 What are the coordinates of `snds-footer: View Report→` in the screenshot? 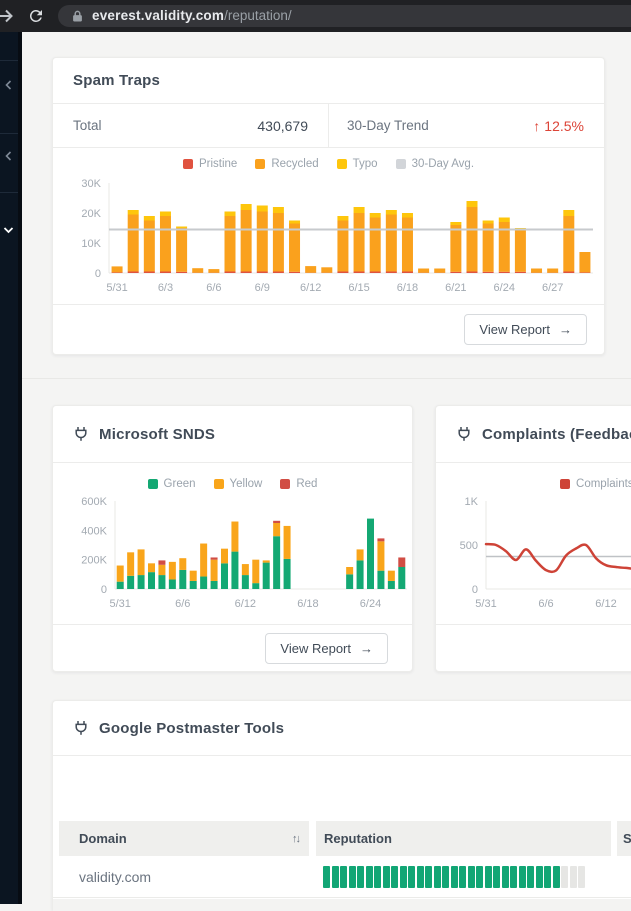 It's located at (232, 647).